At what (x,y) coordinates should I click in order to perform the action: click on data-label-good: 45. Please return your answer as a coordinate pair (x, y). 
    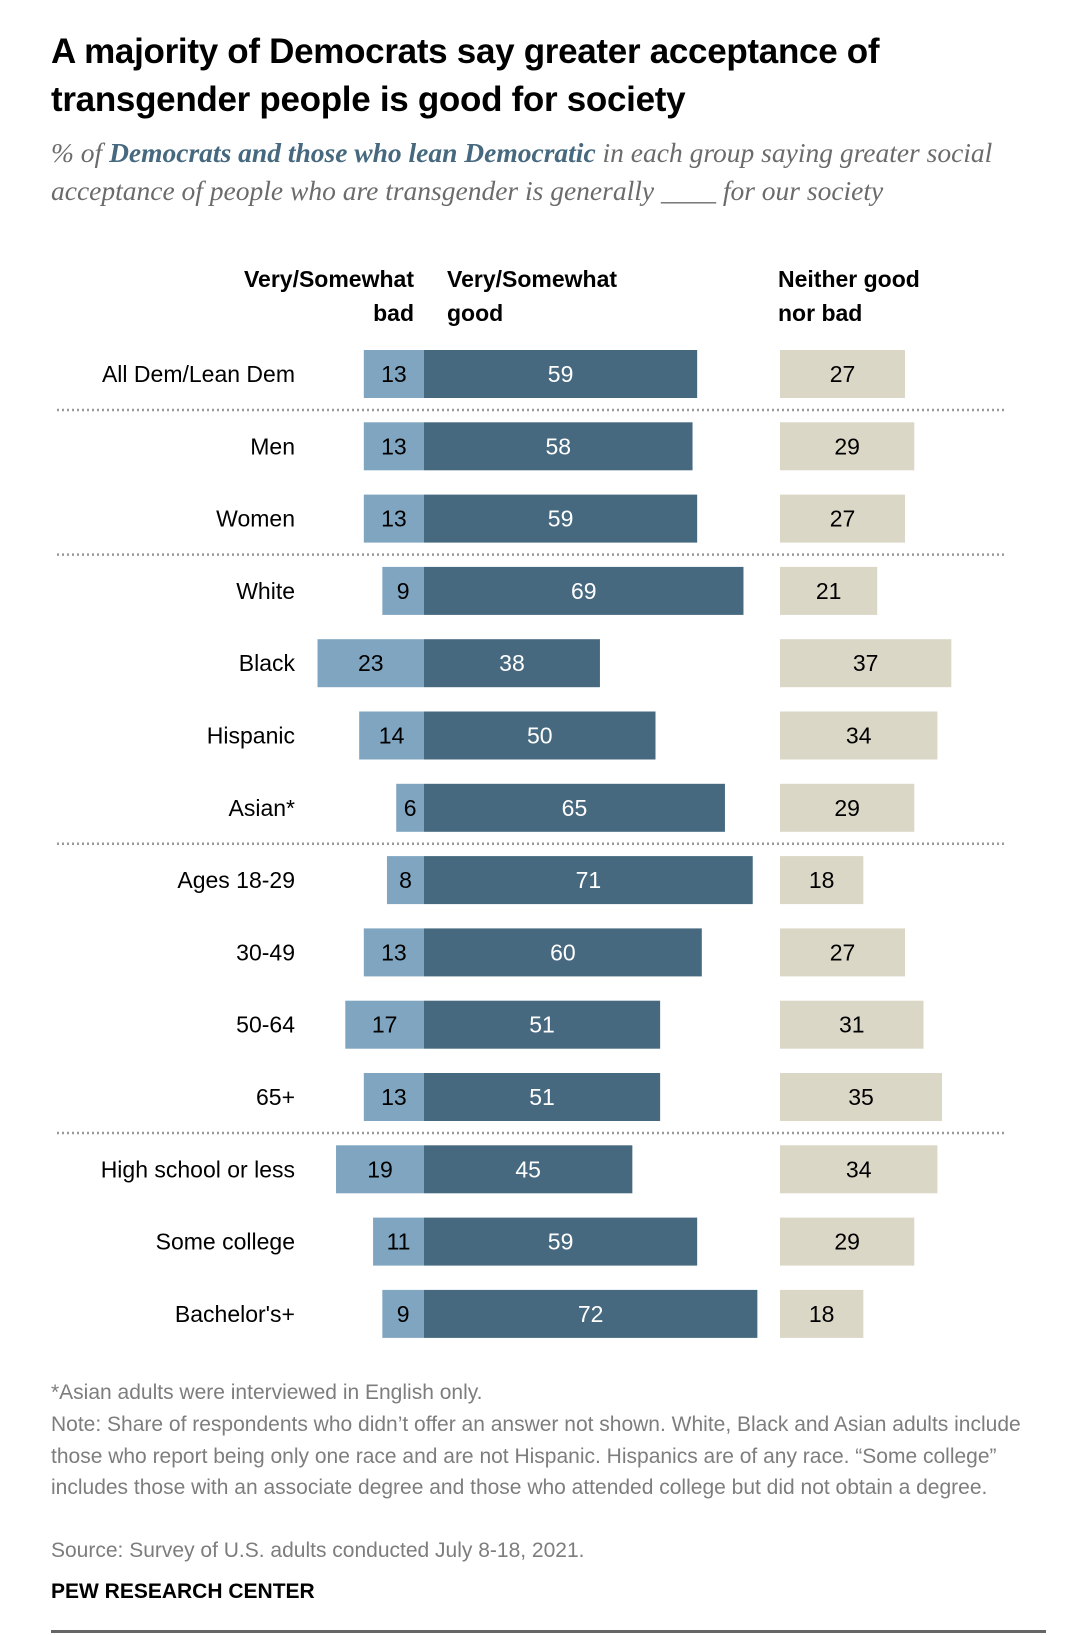
    Looking at the image, I should click on (528, 1169).